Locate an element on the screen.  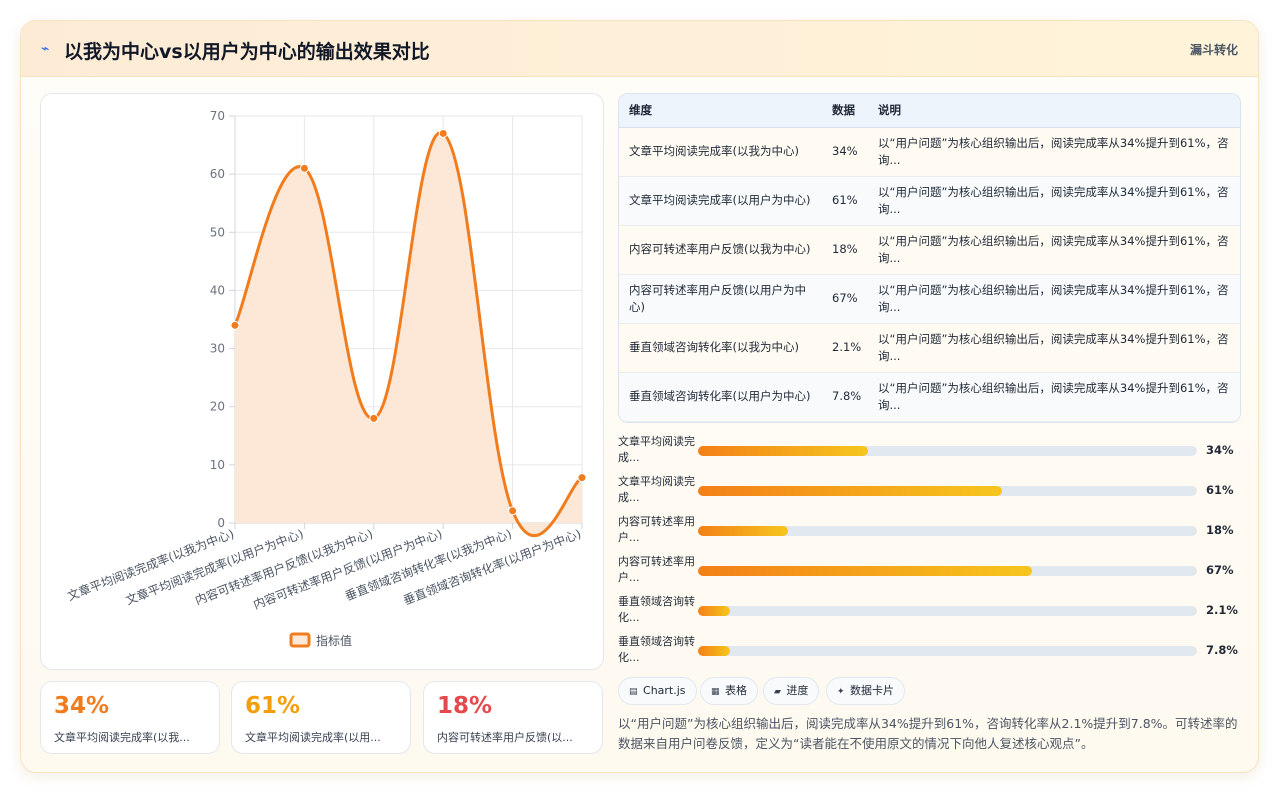
page-title: 以我为中心vs以用户为中心的输出效果对比 is located at coordinates (247, 52).